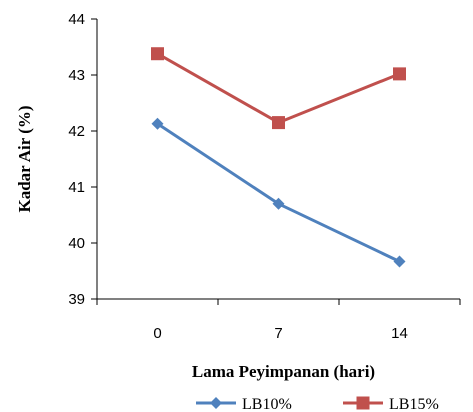 This screenshot has height=412, width=473. I want to click on legend-item: LB10%, so click(244, 404).